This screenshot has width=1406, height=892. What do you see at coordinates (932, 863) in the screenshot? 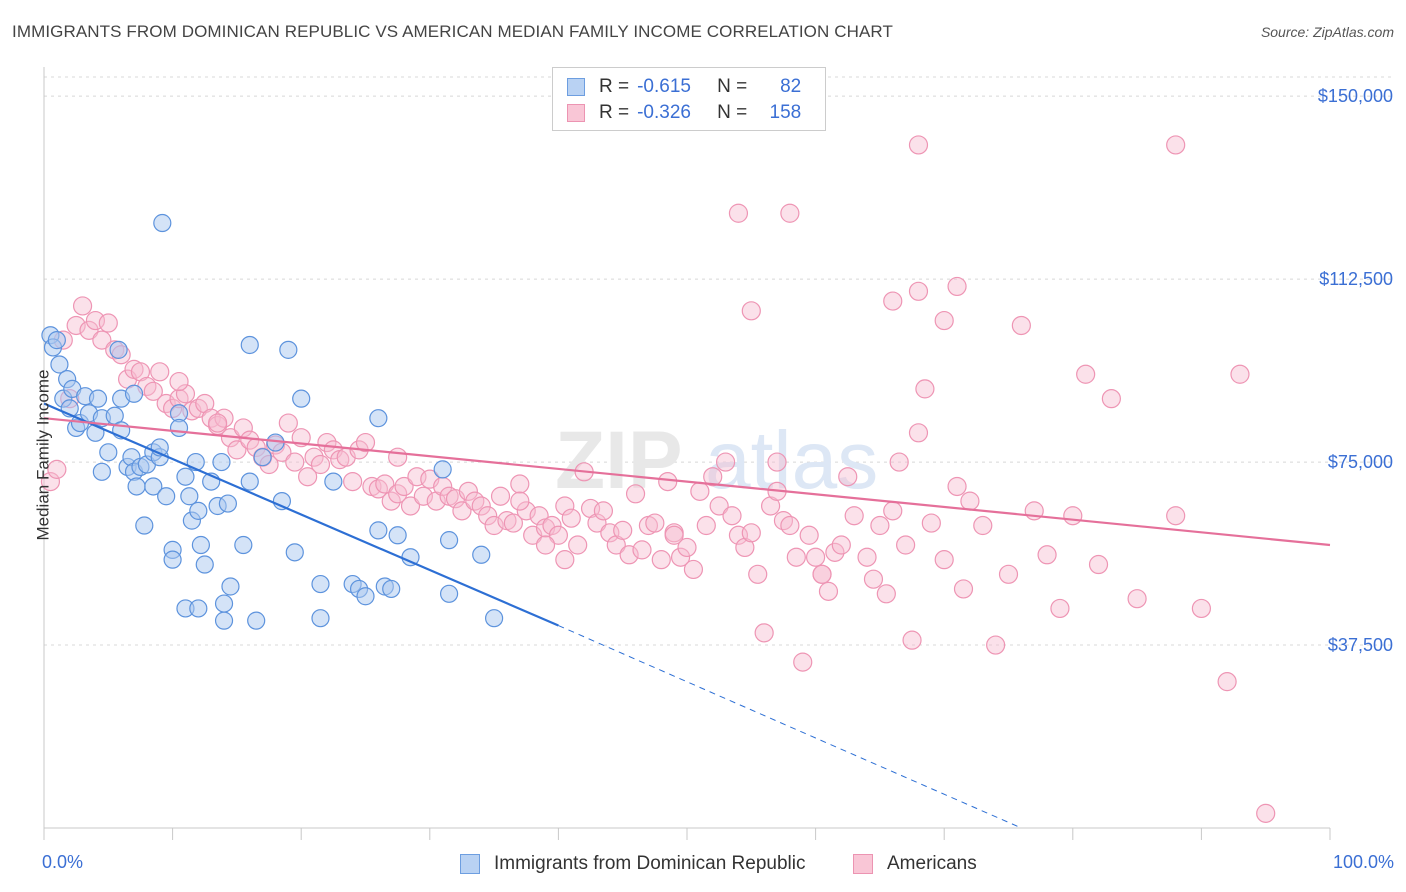
I see `legend-label-americans: Americans` at bounding box center [932, 863].